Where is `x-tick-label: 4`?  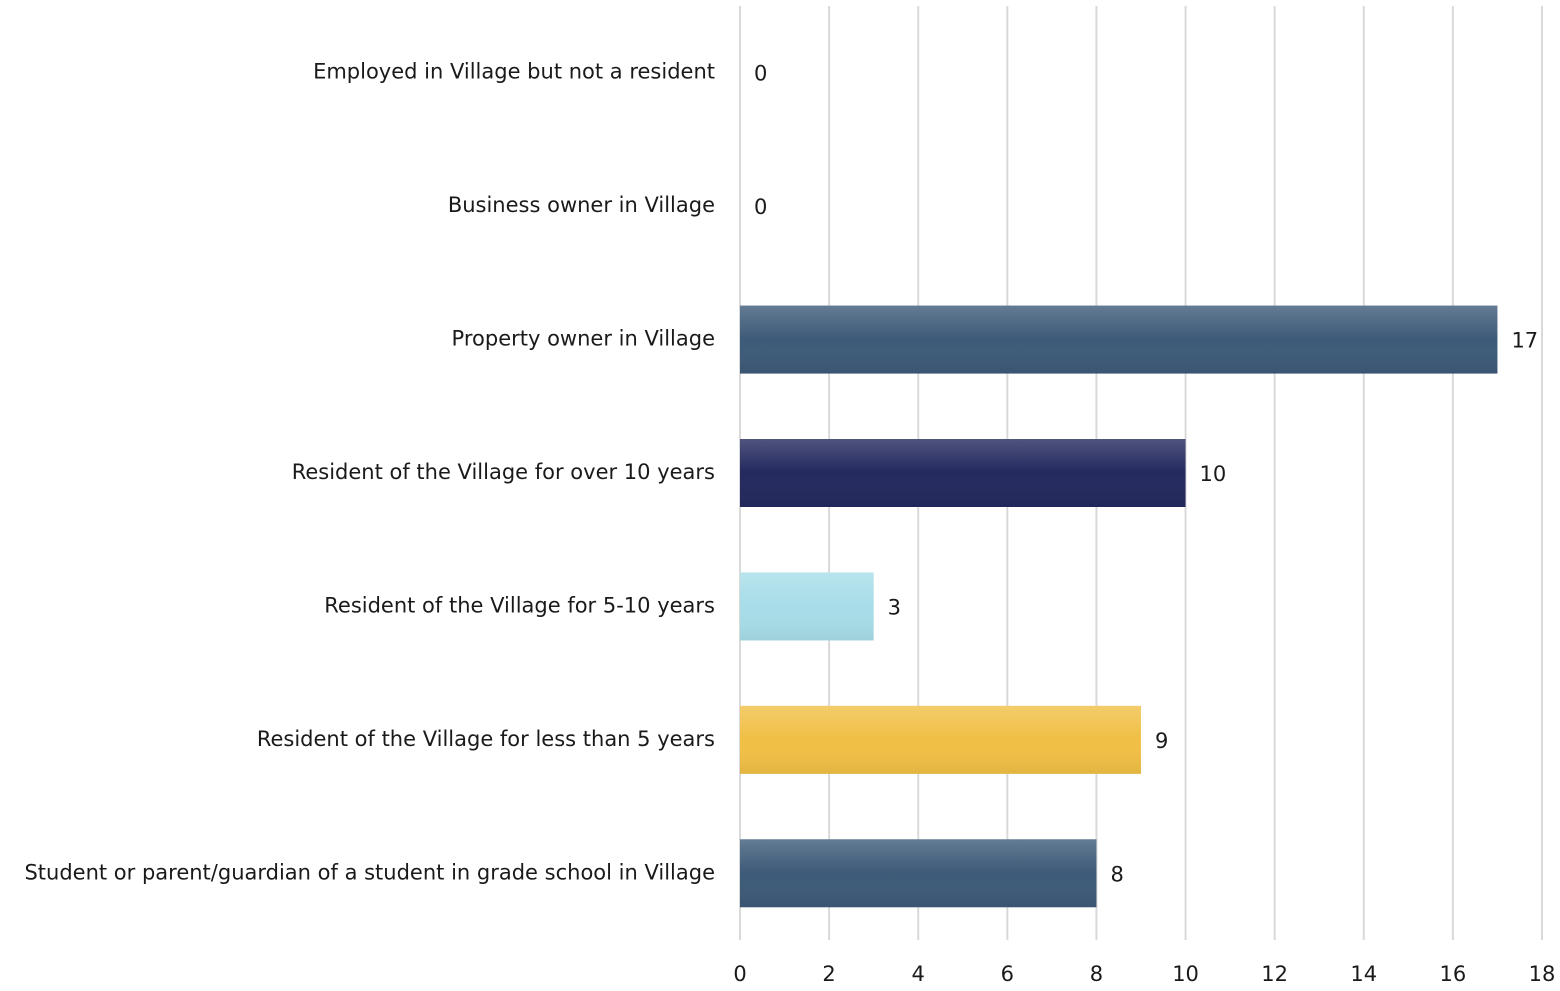 x-tick-label: 4 is located at coordinates (918, 974).